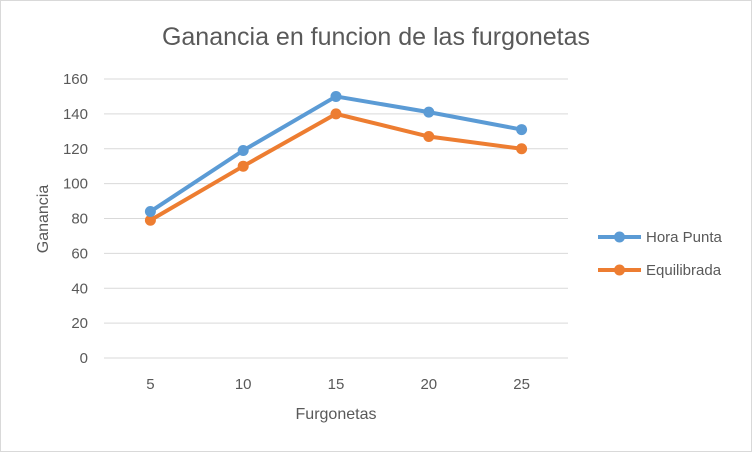 This screenshot has width=752, height=456. Describe the element at coordinates (521, 384) in the screenshot. I see `x-tick-label: 25` at that location.